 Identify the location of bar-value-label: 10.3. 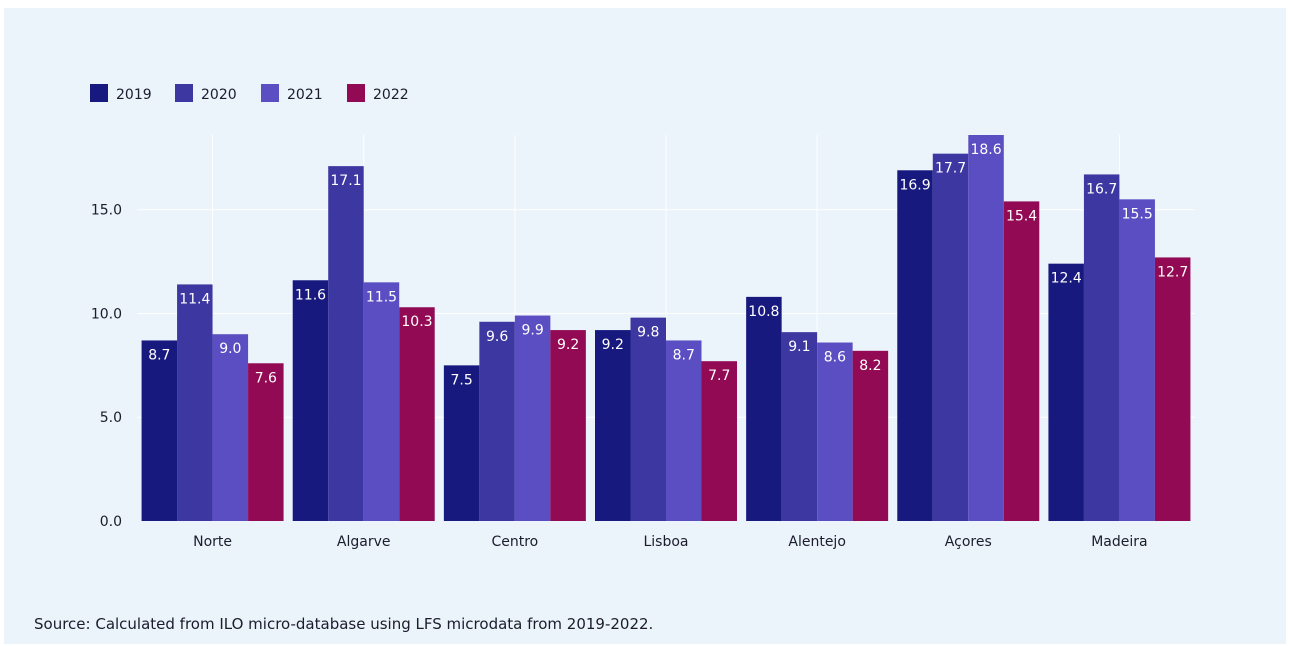
(416, 322).